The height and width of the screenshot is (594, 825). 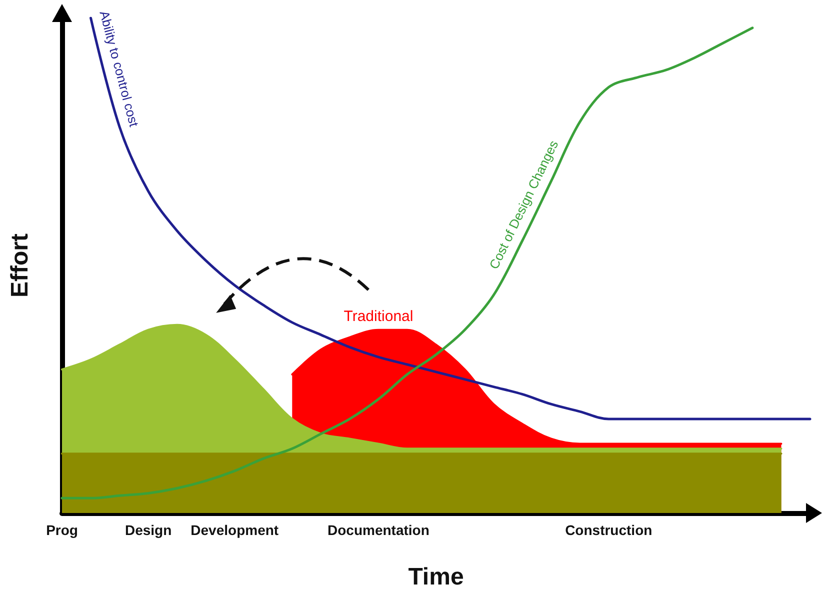 I want to click on text: Ability to control cost, so click(x=119, y=69).